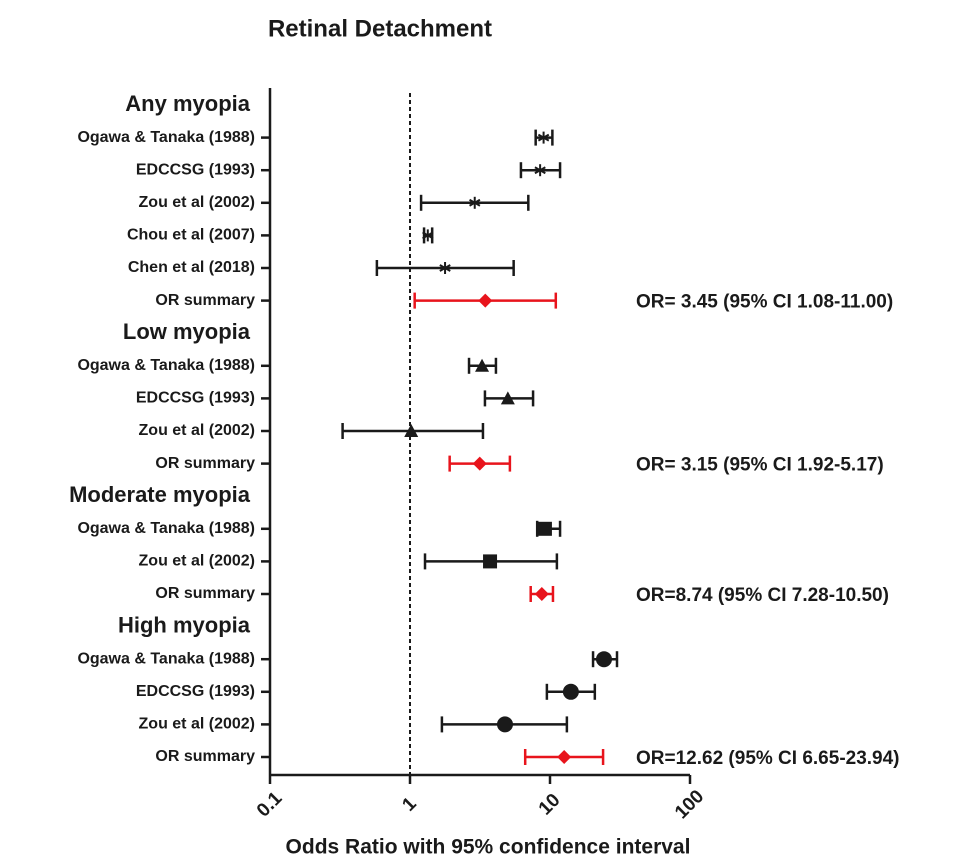 This screenshot has height=865, width=977. What do you see at coordinates (764, 302) in the screenshot?
I see `summary-text: OR= 3.45 (95% CI 1.08-11.00)` at bounding box center [764, 302].